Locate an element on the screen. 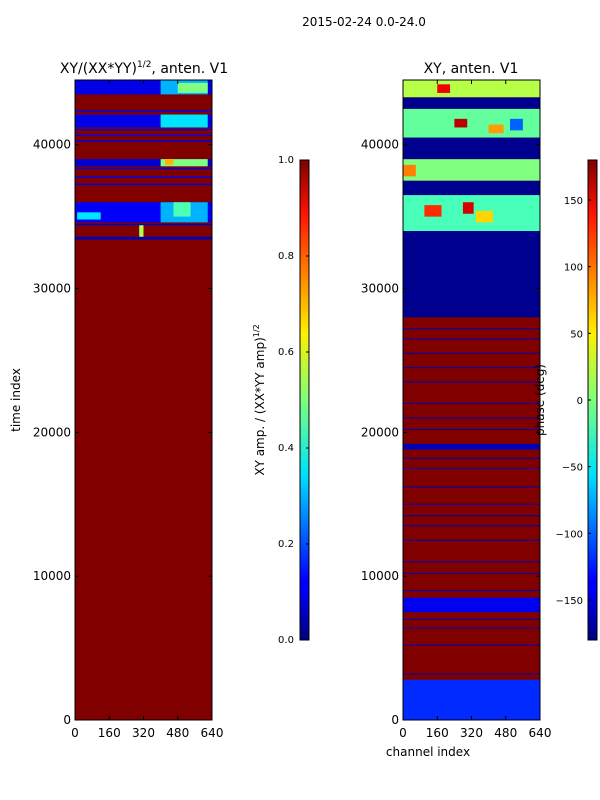 Image resolution: width=600 pixels, height=800 pixels. colorbar-phase: phase (deg) 150 100 50 0 −50 −100 −150 is located at coordinates (565, 400).